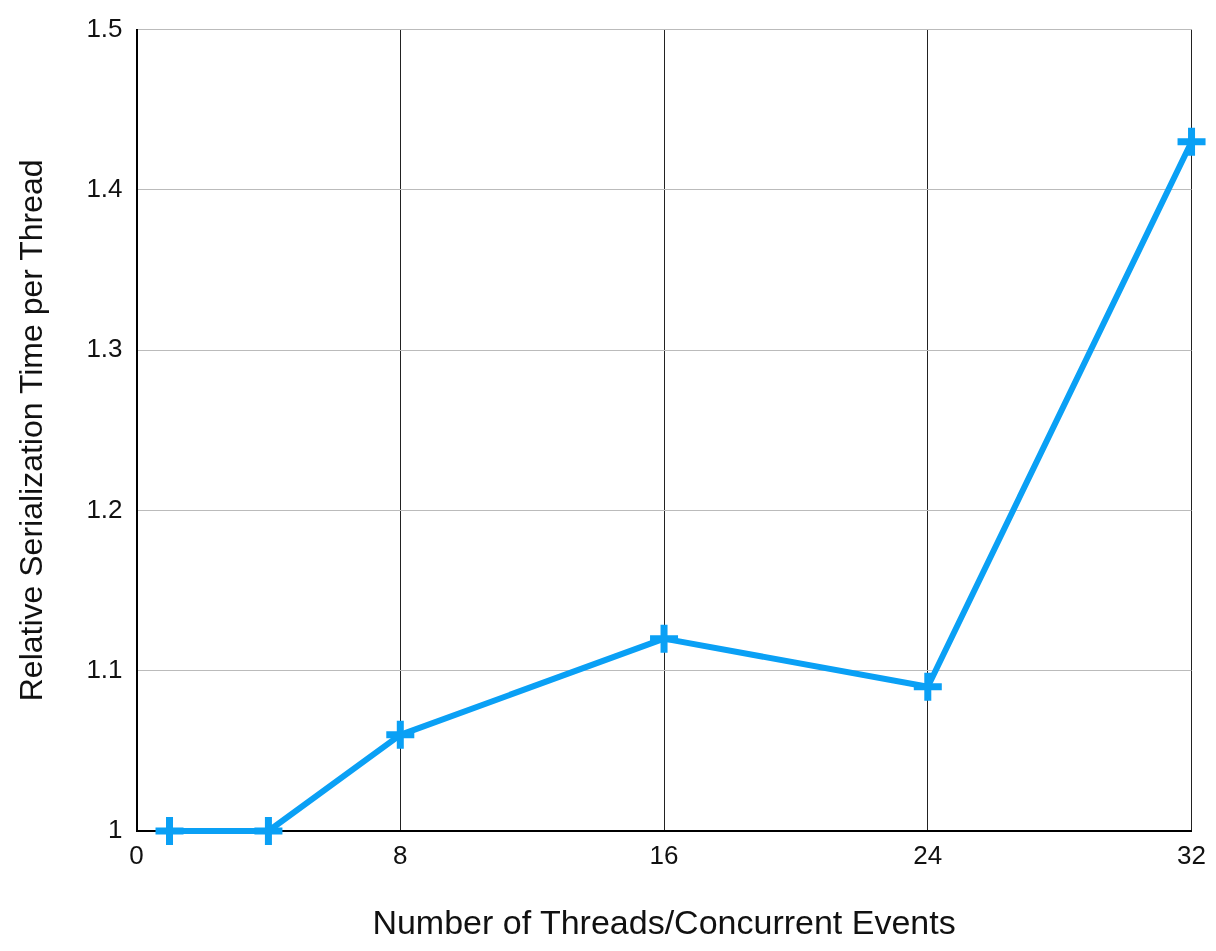 Image resolution: width=1216 pixels, height=951 pixels. I want to click on y-tick-label: 1.4, so click(104, 188).